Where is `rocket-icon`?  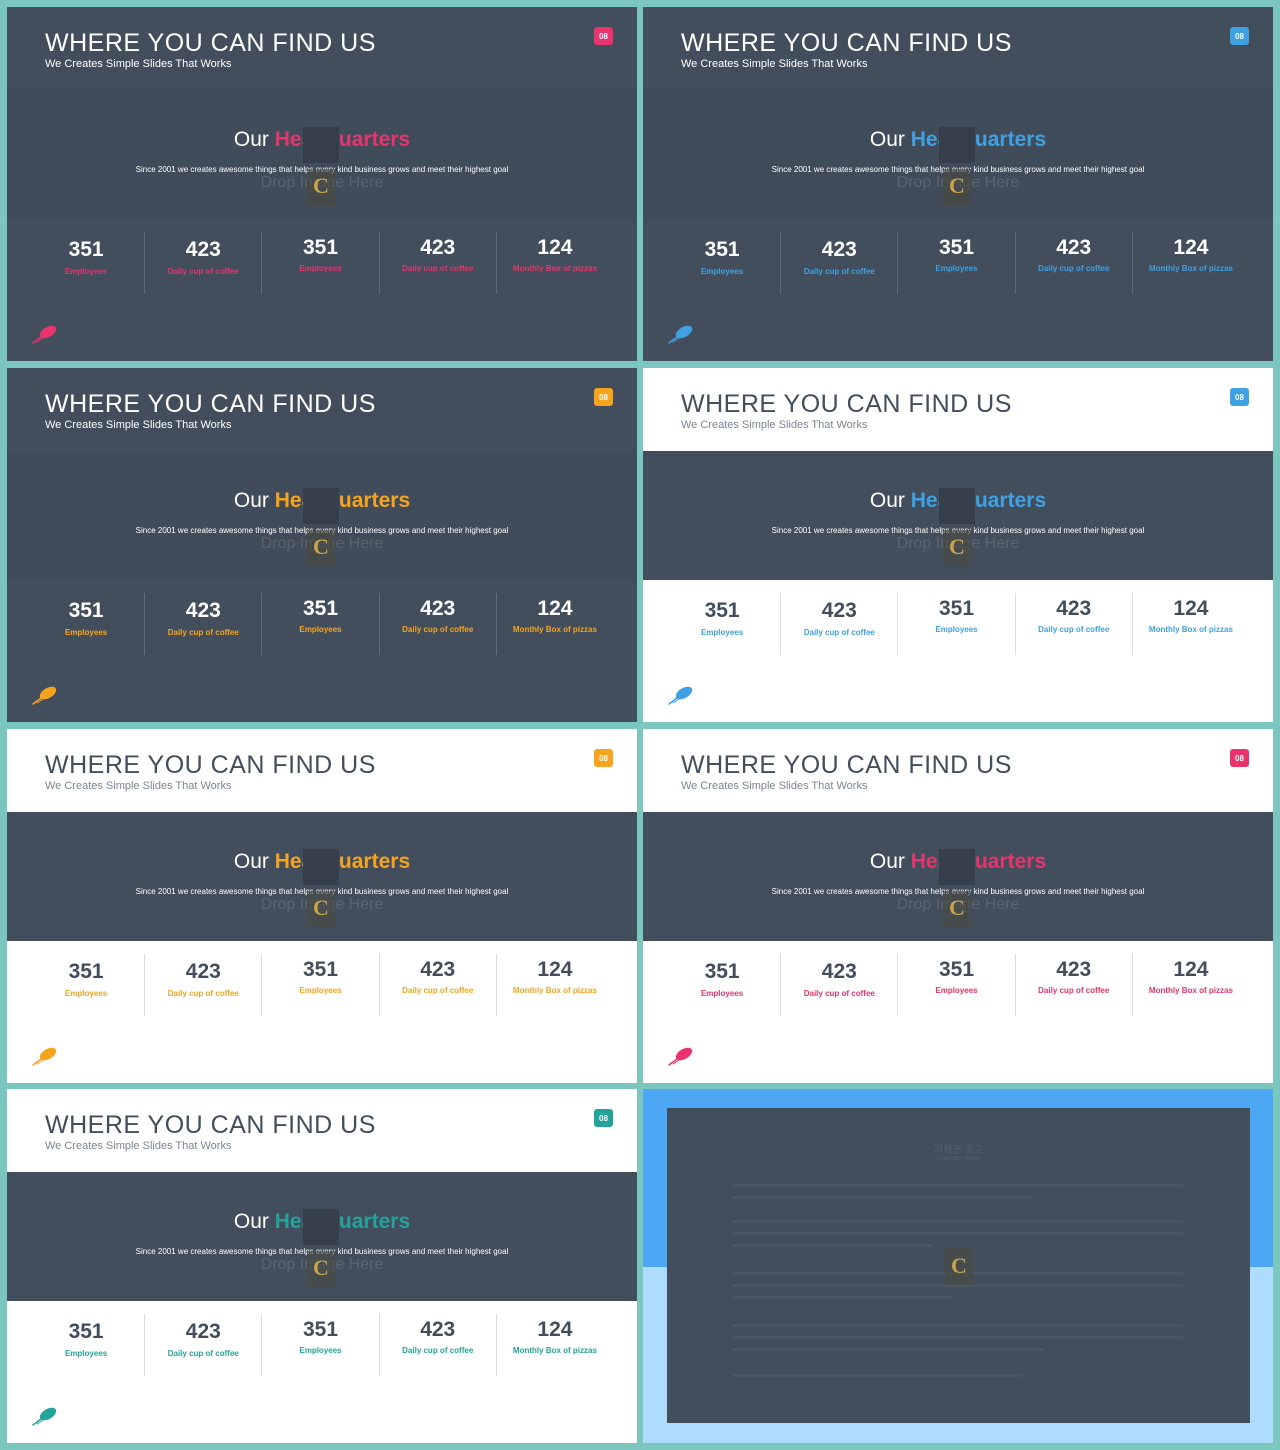
rocket-icon is located at coordinates (681, 334).